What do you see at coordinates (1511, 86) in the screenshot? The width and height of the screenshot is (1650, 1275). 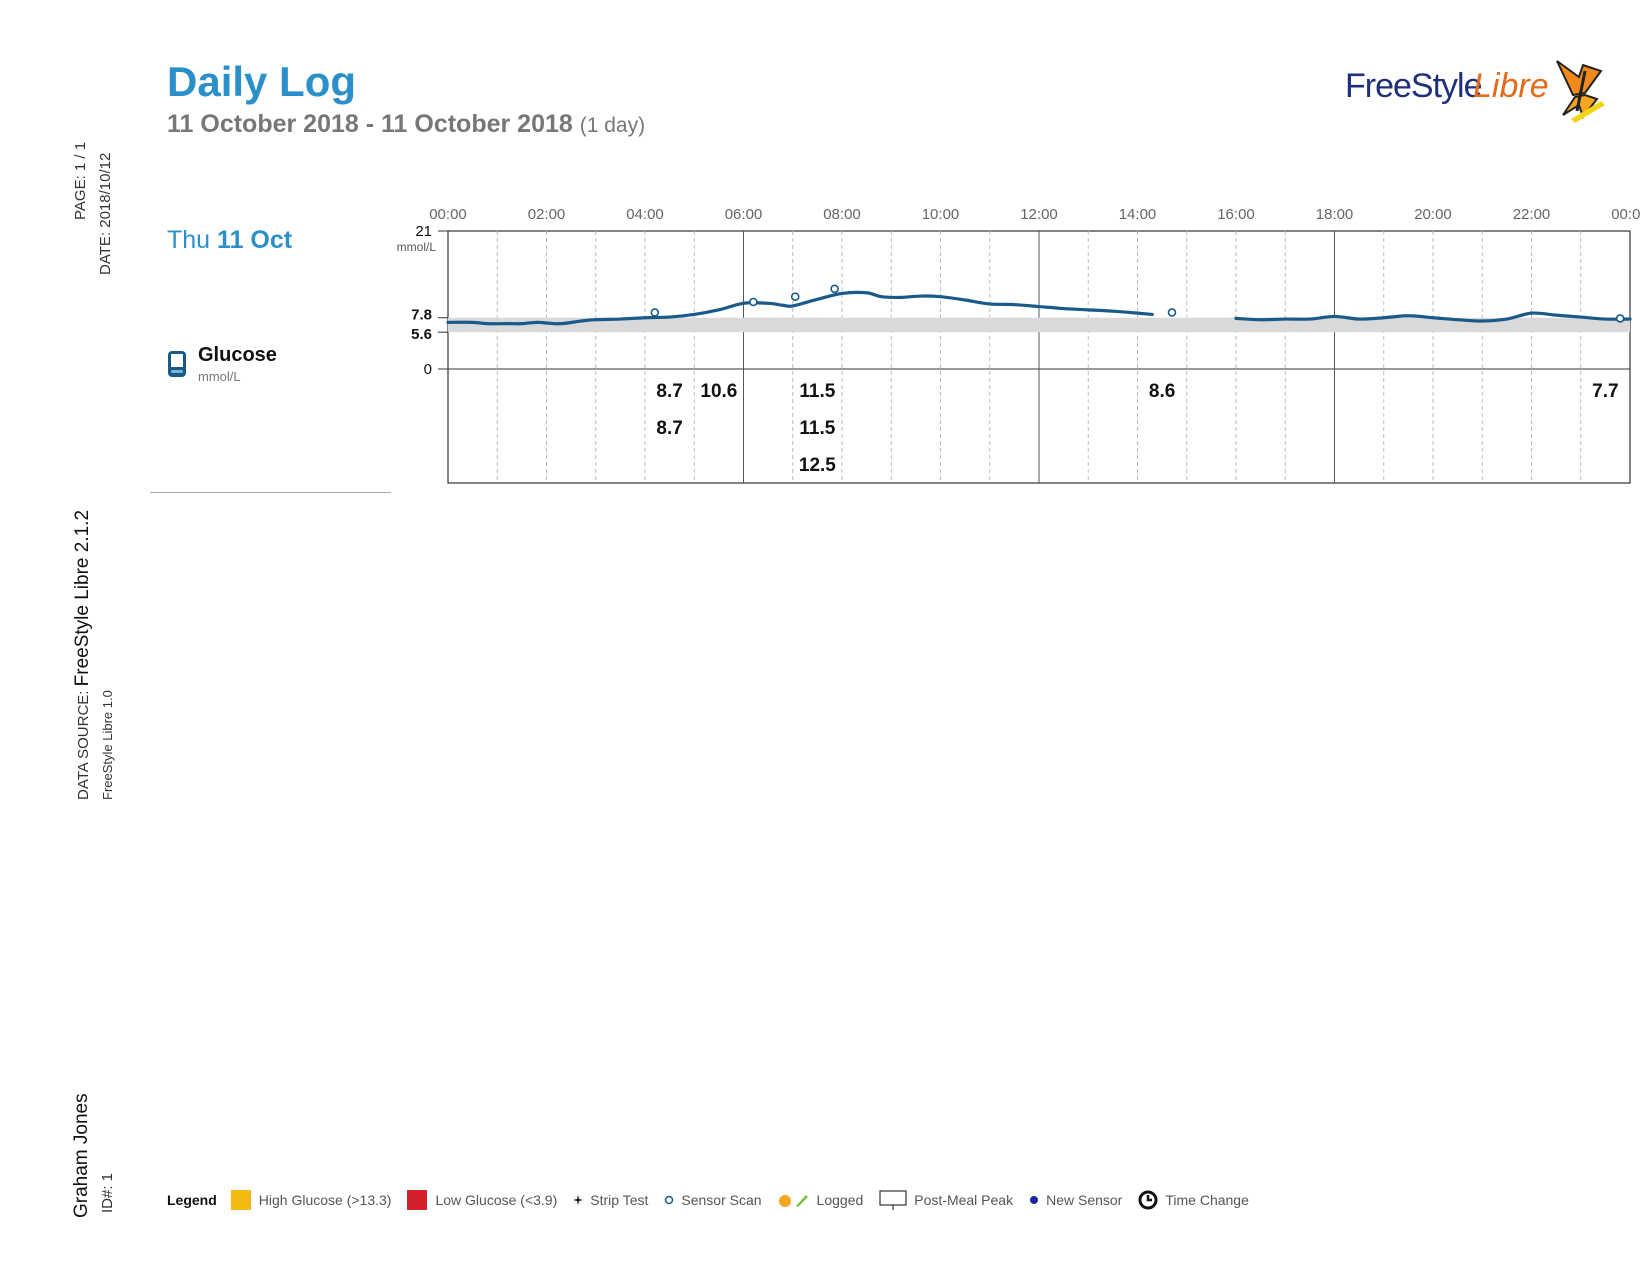 I see `logo-word-libre: Libre` at bounding box center [1511, 86].